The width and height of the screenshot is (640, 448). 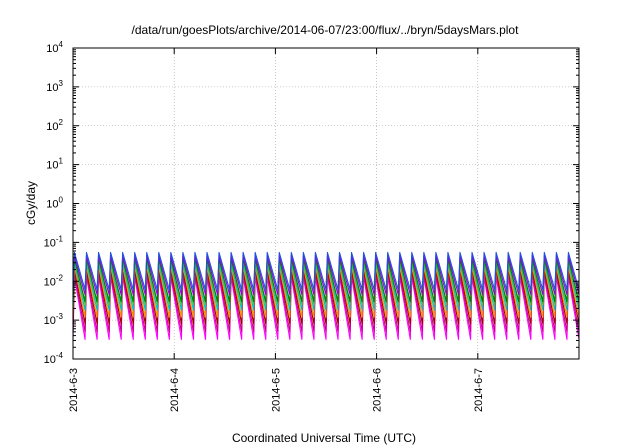 What do you see at coordinates (175, 390) in the screenshot?
I see `x-tick-label: 2014-6-4` at bounding box center [175, 390].